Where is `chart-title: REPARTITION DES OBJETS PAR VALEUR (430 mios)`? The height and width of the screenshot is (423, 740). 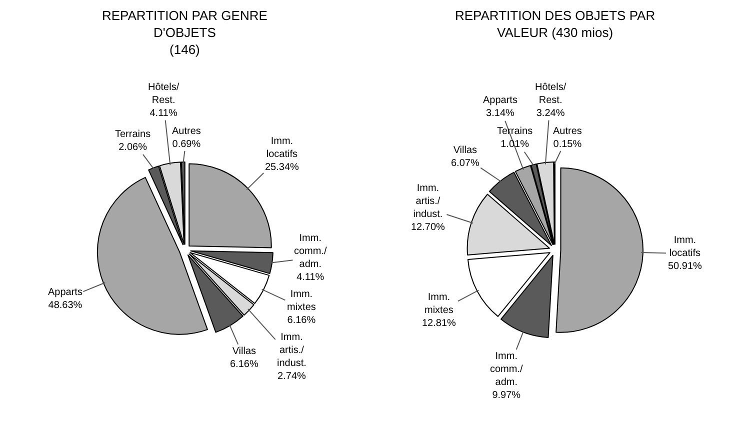 chart-title: REPARTITION DES OBJETS PAR VALEUR (430 mios) is located at coordinates (555, 24).